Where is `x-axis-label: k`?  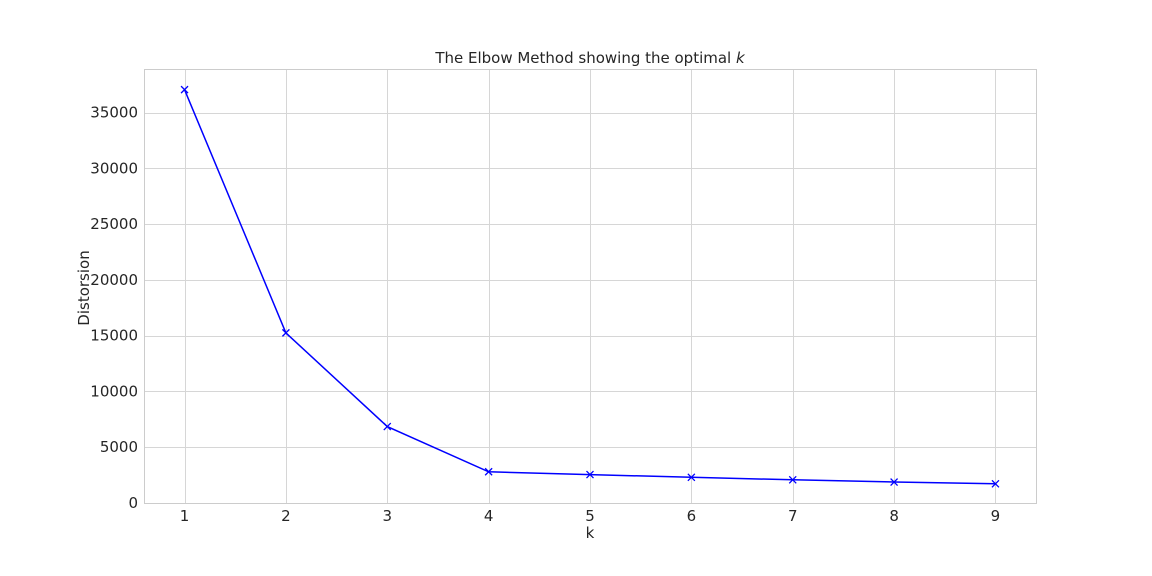 x-axis-label: k is located at coordinates (590, 533).